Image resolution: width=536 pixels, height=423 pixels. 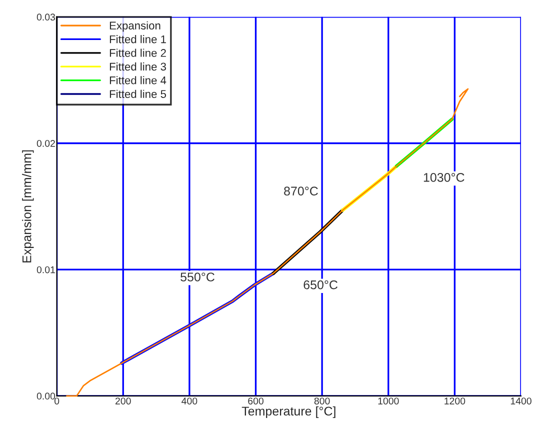 What do you see at coordinates (256, 401) in the screenshot?
I see `x-tick-label: 600` at bounding box center [256, 401].